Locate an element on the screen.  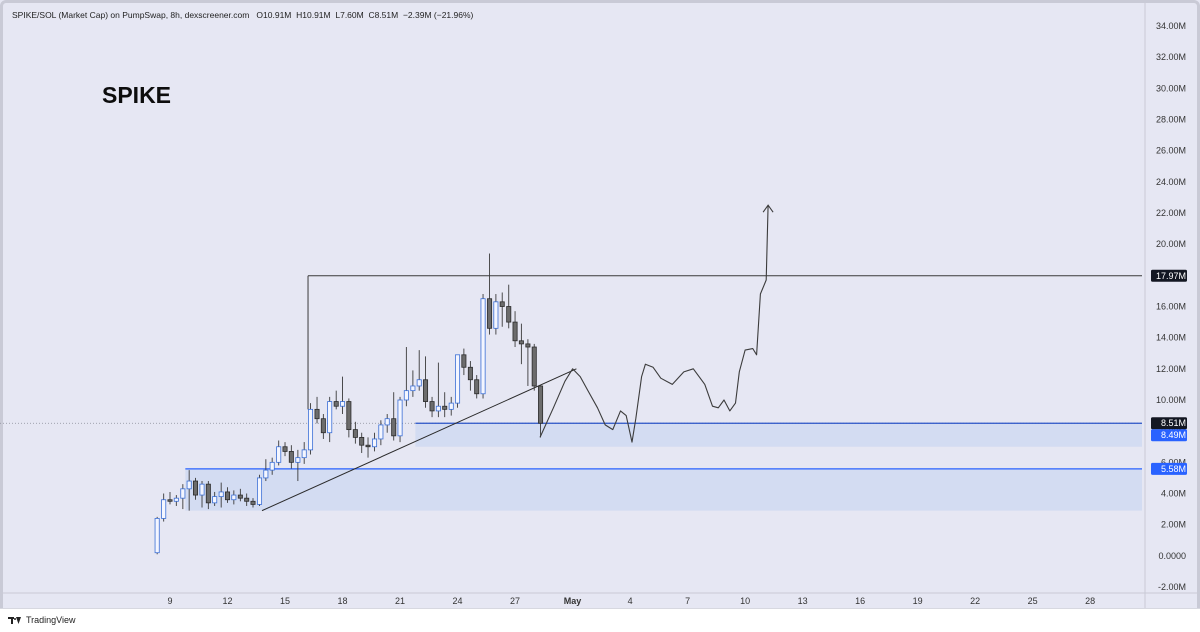
footer-bar: TradingView is located at coordinates (600, 620).